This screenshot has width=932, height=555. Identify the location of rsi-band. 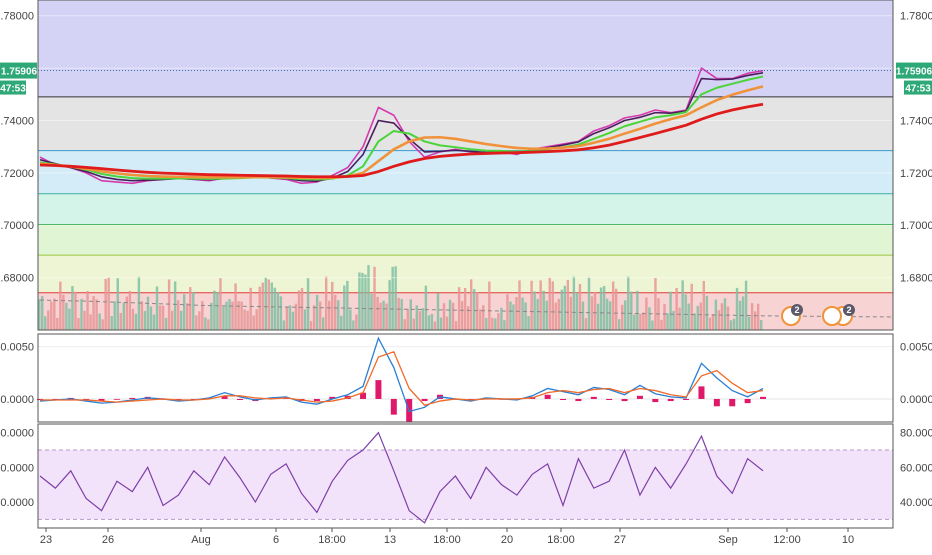
(465, 485).